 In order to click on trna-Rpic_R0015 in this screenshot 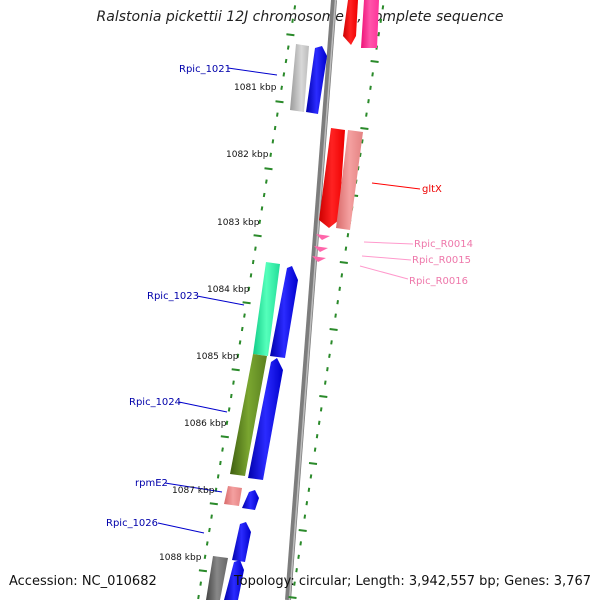, I will do `click(321, 249)`.